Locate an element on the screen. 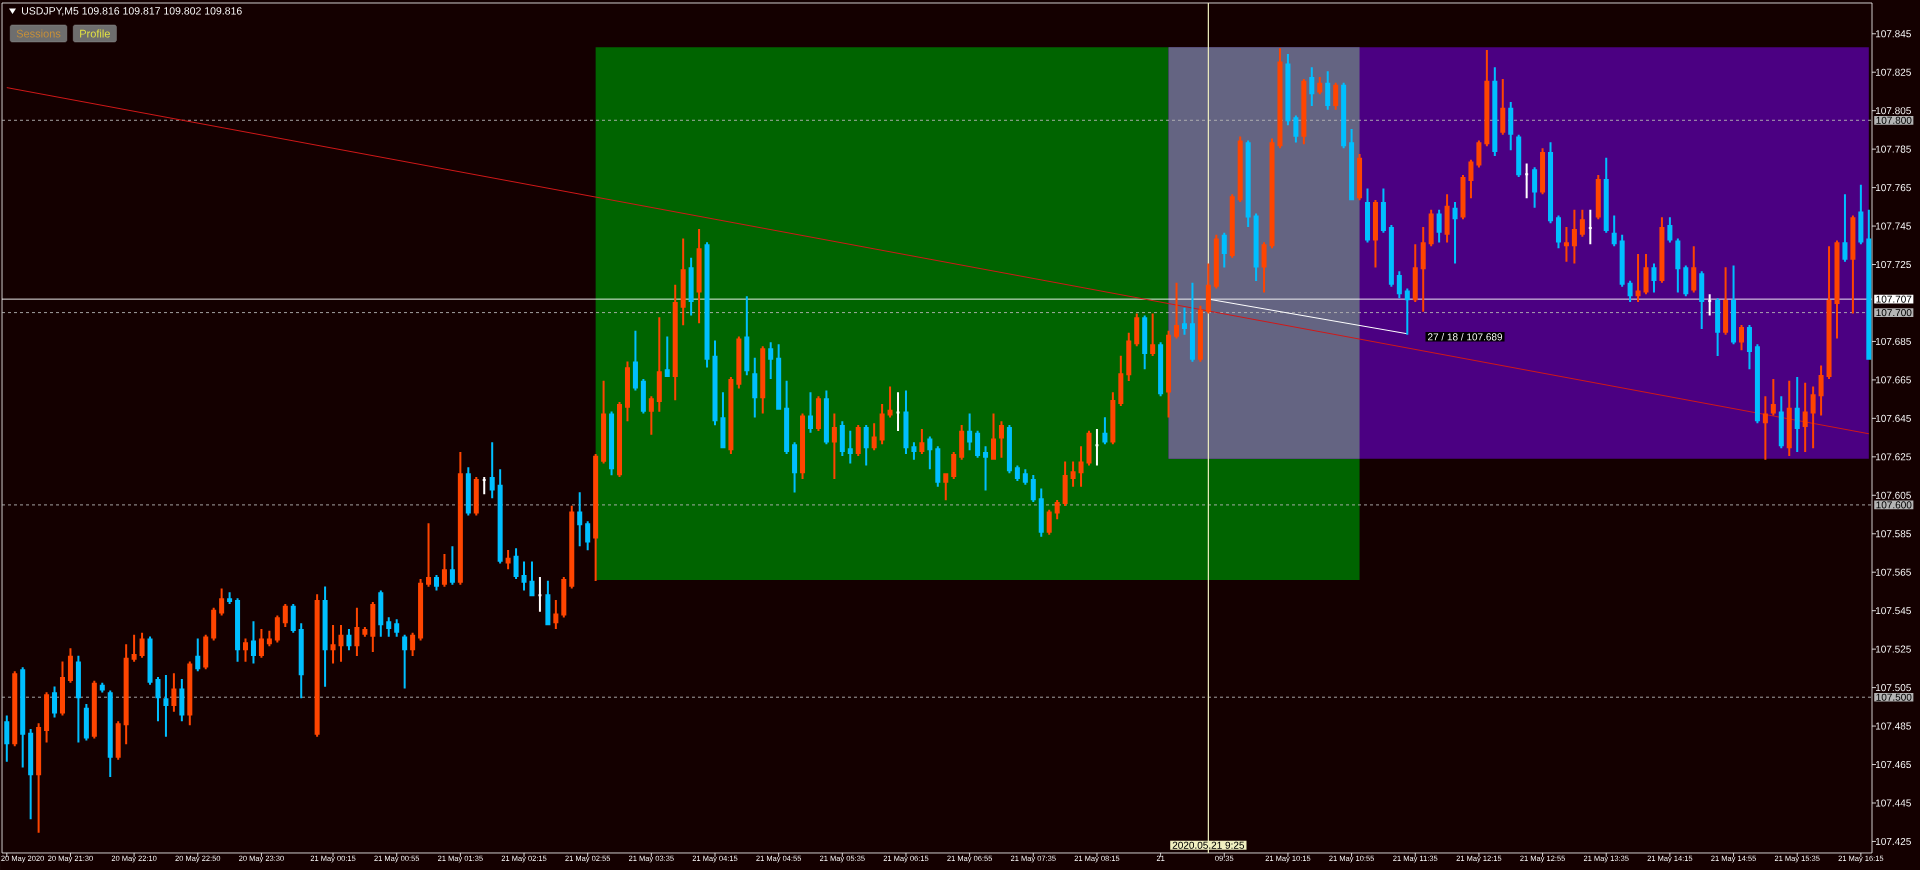 This screenshot has height=870, width=1920. y-tick-label: 107.825 is located at coordinates (1893, 72).